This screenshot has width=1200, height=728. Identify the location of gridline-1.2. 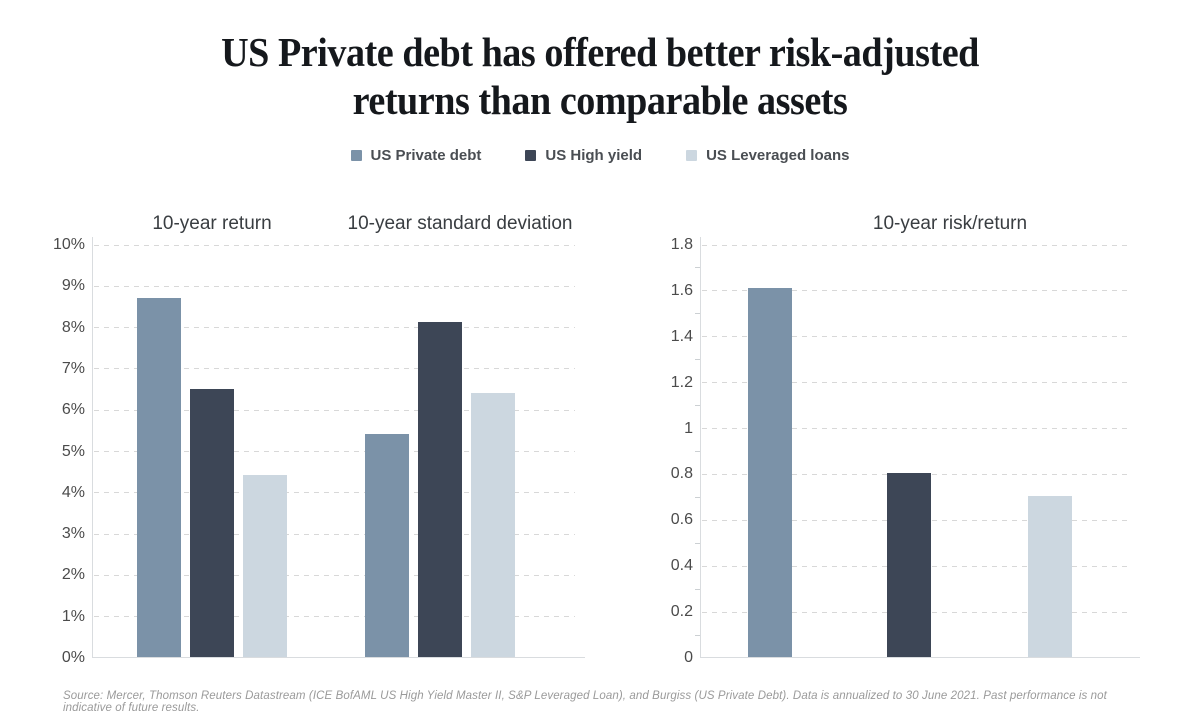
(916, 383).